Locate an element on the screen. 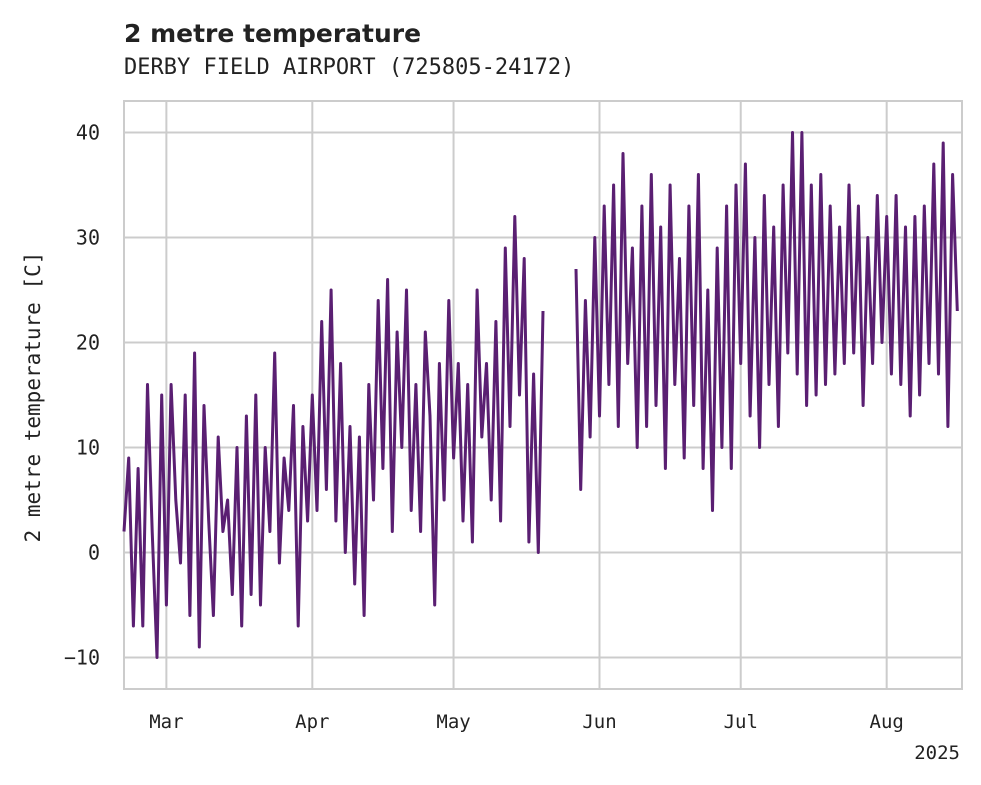 Image resolution: width=981 pixels, height=785 pixels. y-axis-ticks: −10 0 10 20 30 40 is located at coordinates (82, 395).